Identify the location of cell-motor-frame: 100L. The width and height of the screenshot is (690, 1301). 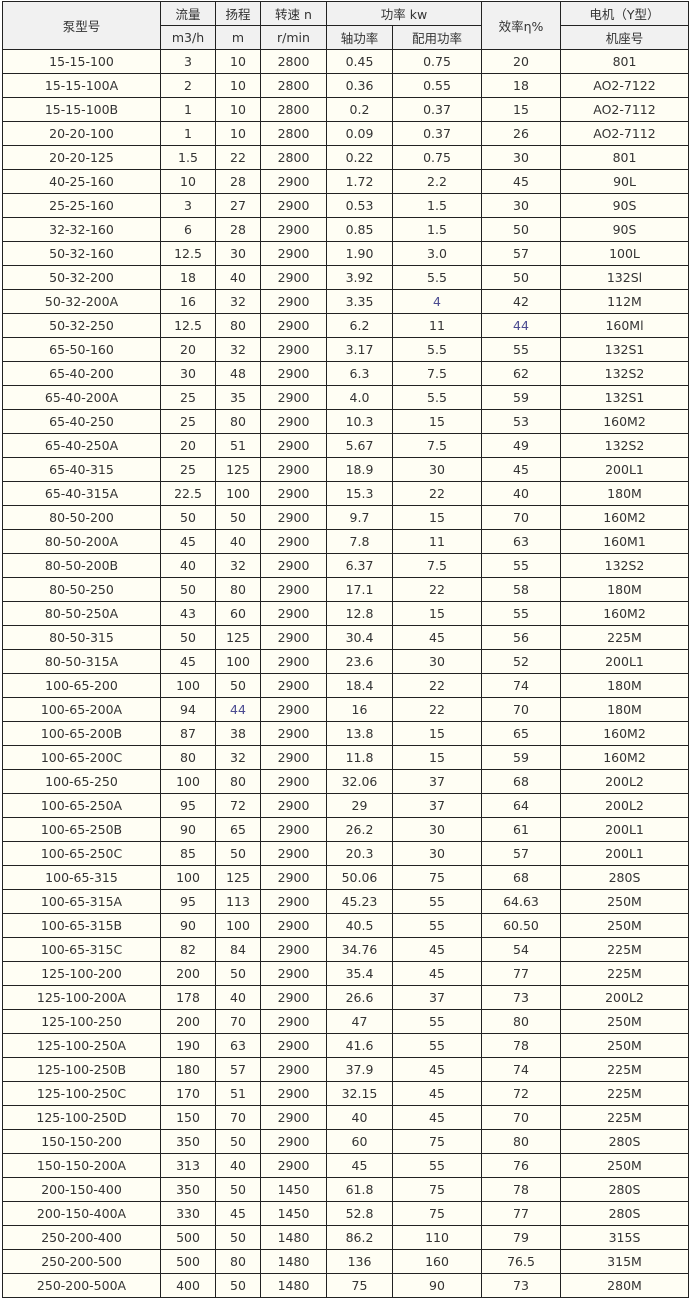
(624, 253).